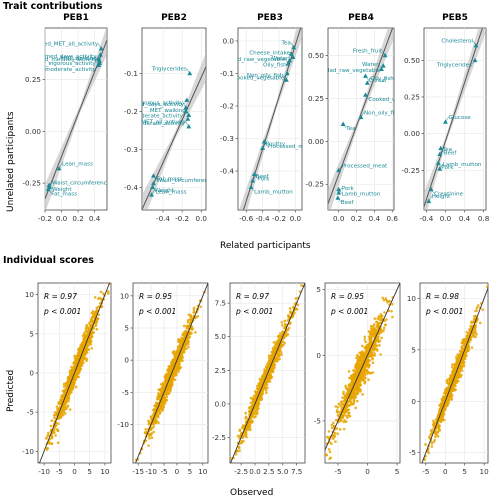 This screenshot has height=500, width=495. What do you see at coordinates (276, 144) in the screenshot?
I see `point-label: Poultry` at bounding box center [276, 144].